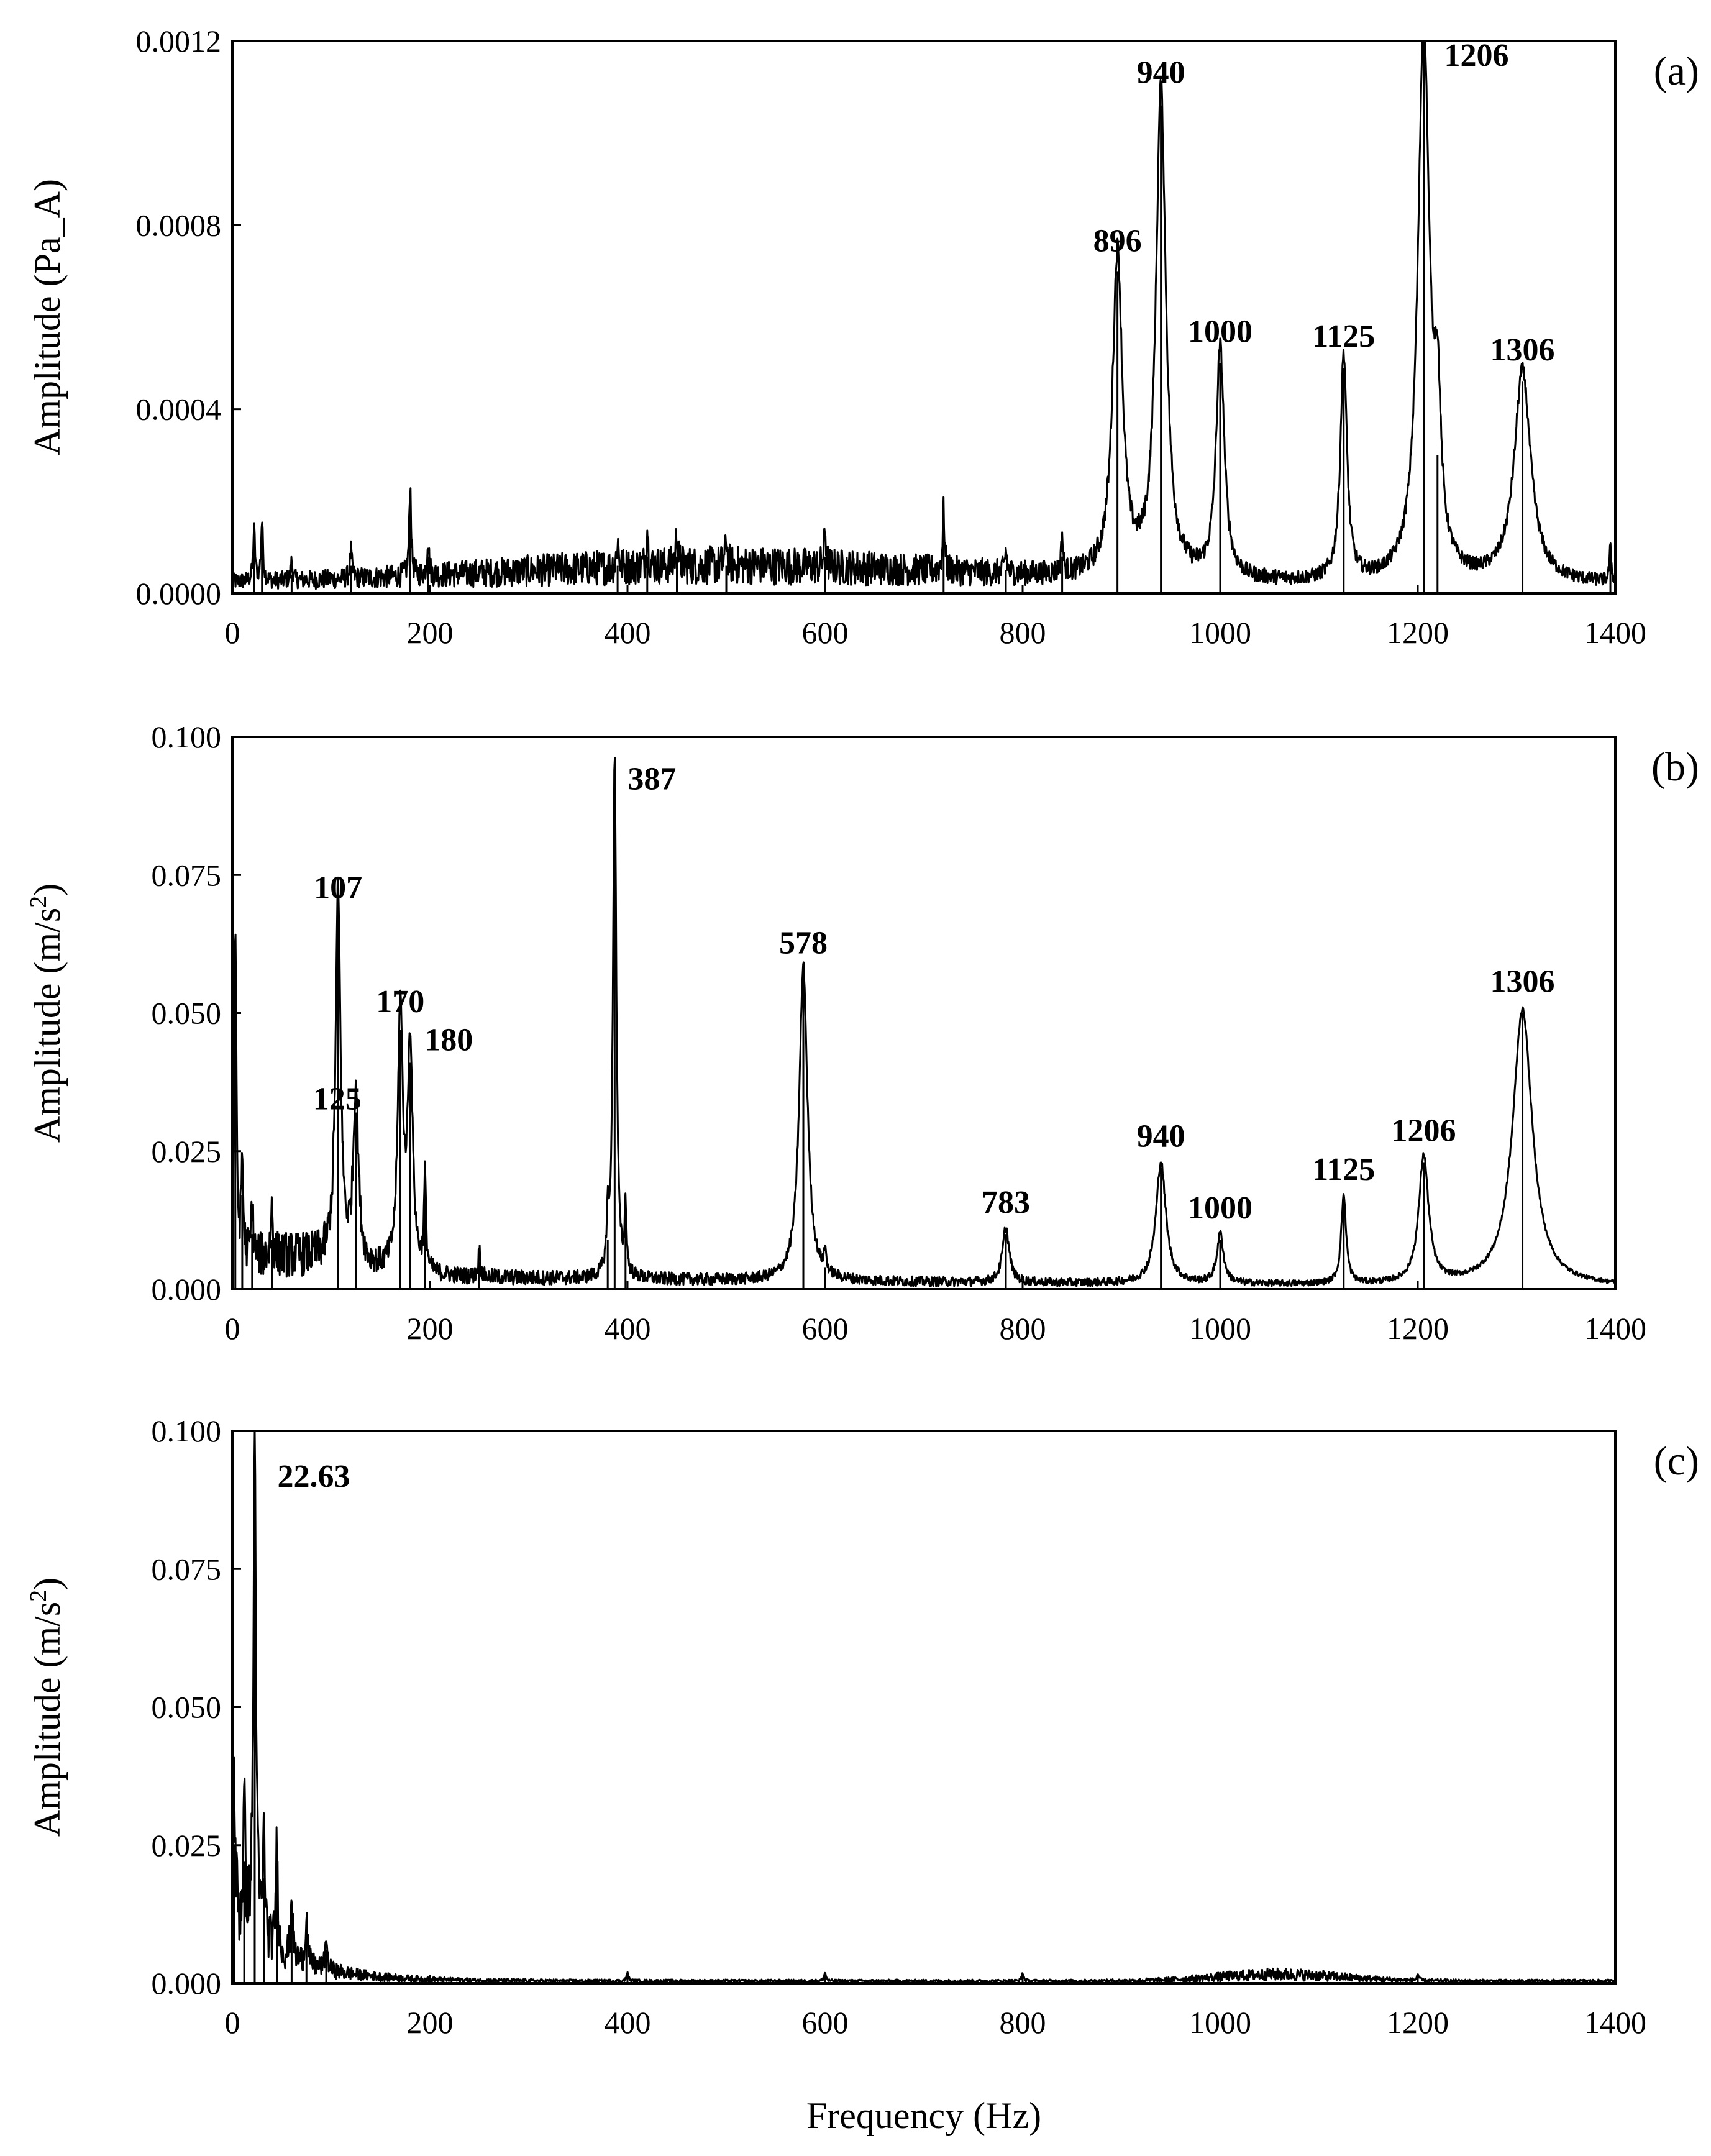 The width and height of the screenshot is (1711, 2156). I want to click on peak-label: 22.63, so click(313, 1476).